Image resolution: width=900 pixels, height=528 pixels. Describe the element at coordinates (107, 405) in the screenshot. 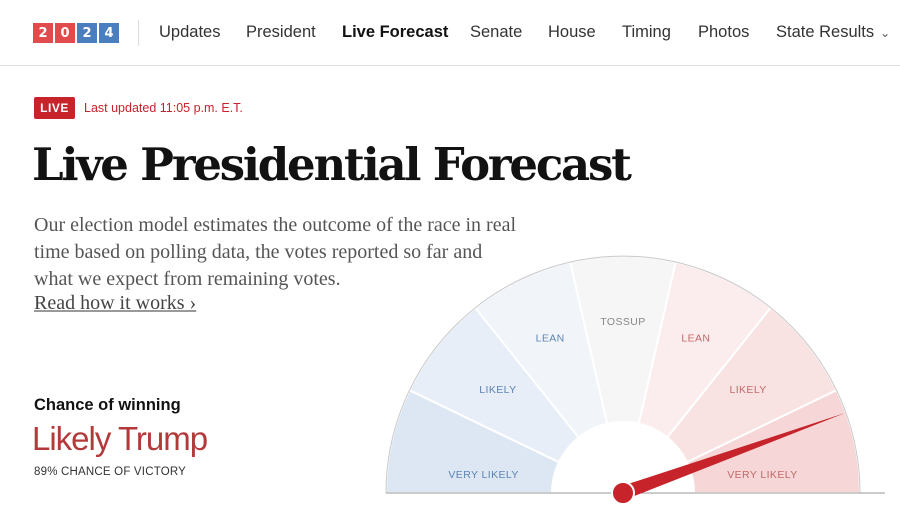

I see `chance-of-winning-label: Chance of winning` at that location.